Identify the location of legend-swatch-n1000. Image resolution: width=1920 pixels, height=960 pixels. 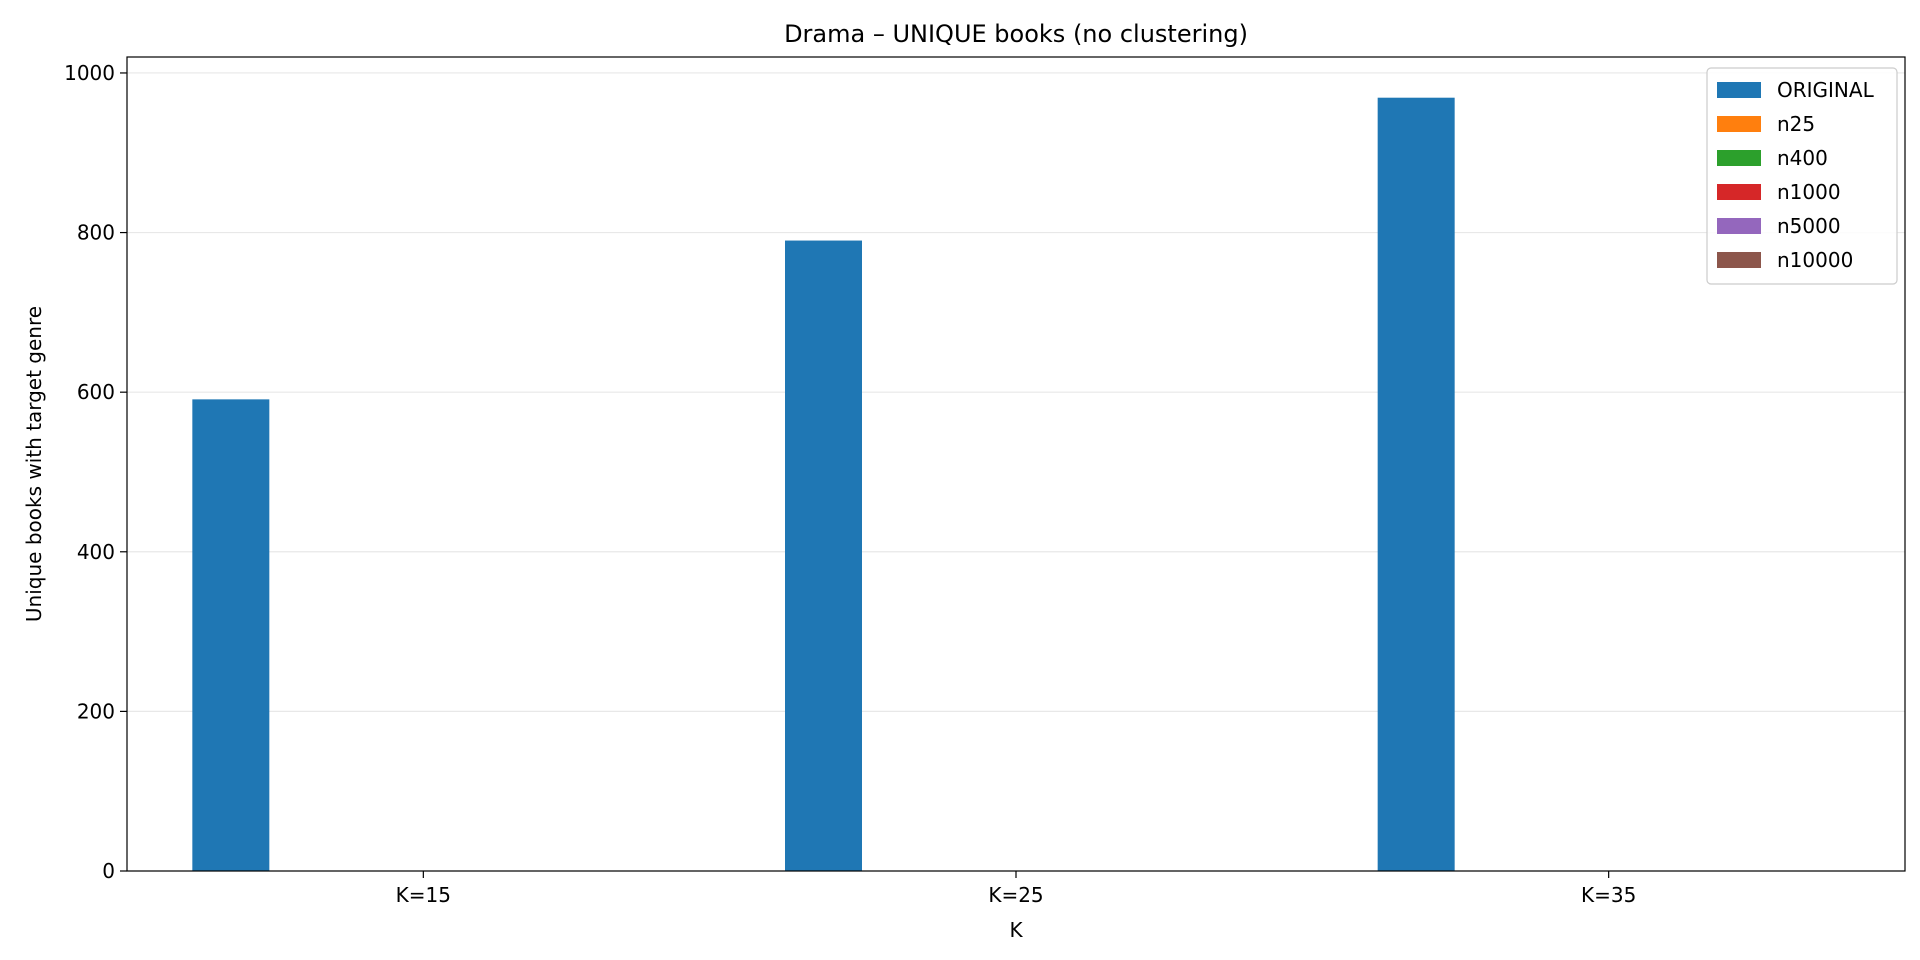
(1739, 192).